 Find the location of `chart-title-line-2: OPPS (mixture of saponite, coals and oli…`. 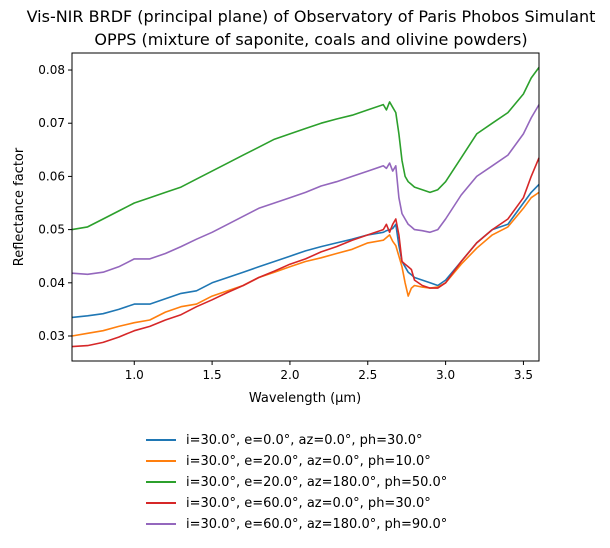

chart-title-line-2: OPPS (mixture of saponite, coals and oli… is located at coordinates (310, 39).